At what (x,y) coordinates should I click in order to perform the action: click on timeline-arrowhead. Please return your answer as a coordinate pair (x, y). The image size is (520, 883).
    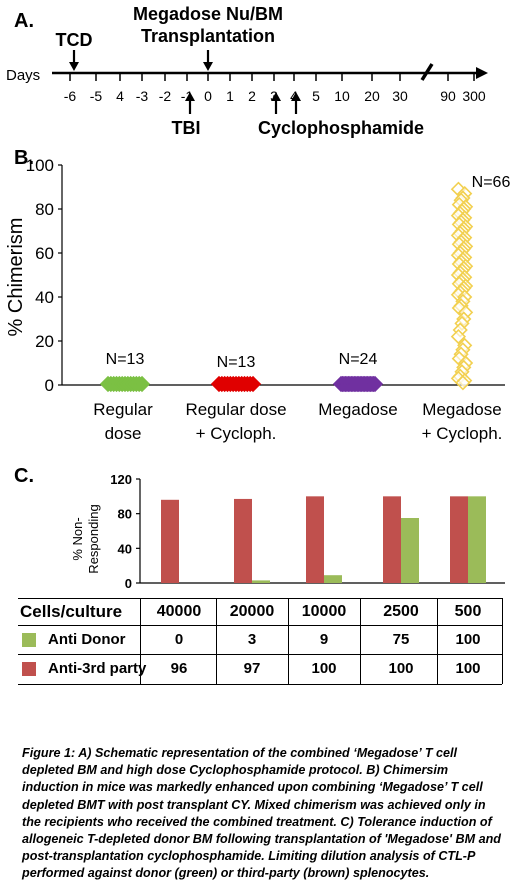
    Looking at the image, I should click on (482, 73).